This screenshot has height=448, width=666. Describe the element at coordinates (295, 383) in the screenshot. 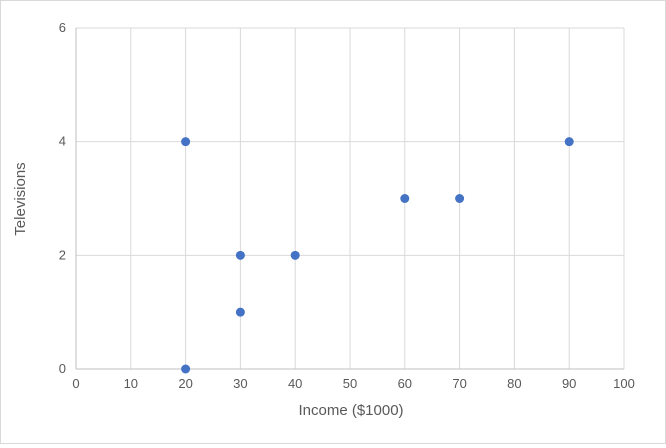

I see `x-tick-label: 40` at that location.